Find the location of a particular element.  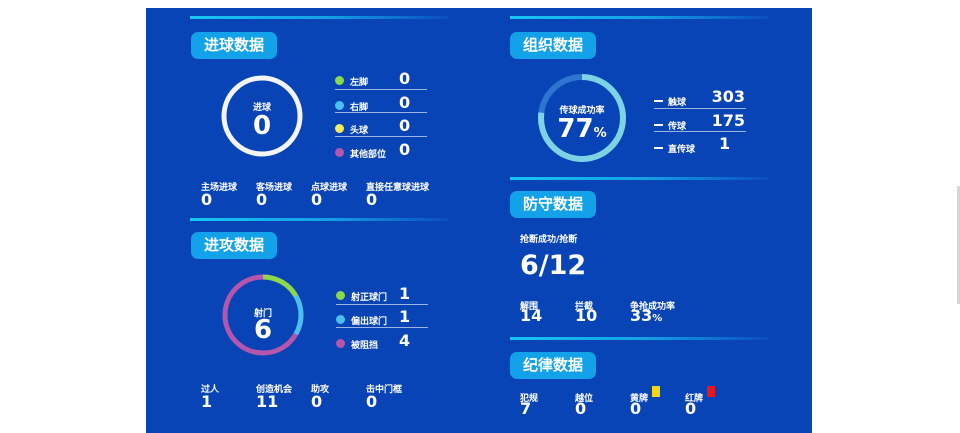

passes-label: 传球 is located at coordinates (677, 127).